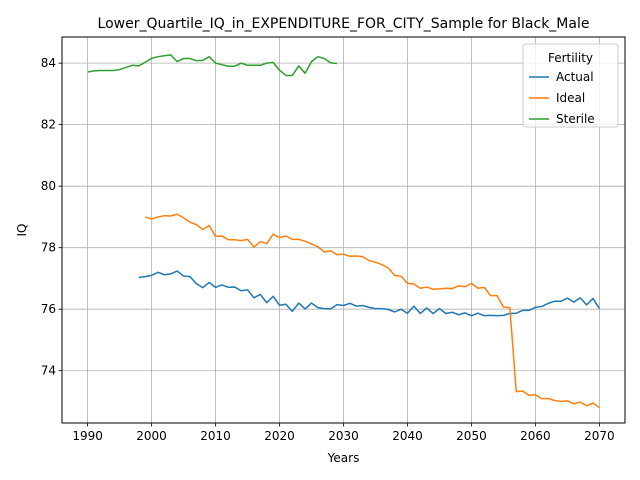 The image size is (640, 480). What do you see at coordinates (22, 230) in the screenshot?
I see `y-axis-label: IQ` at bounding box center [22, 230].